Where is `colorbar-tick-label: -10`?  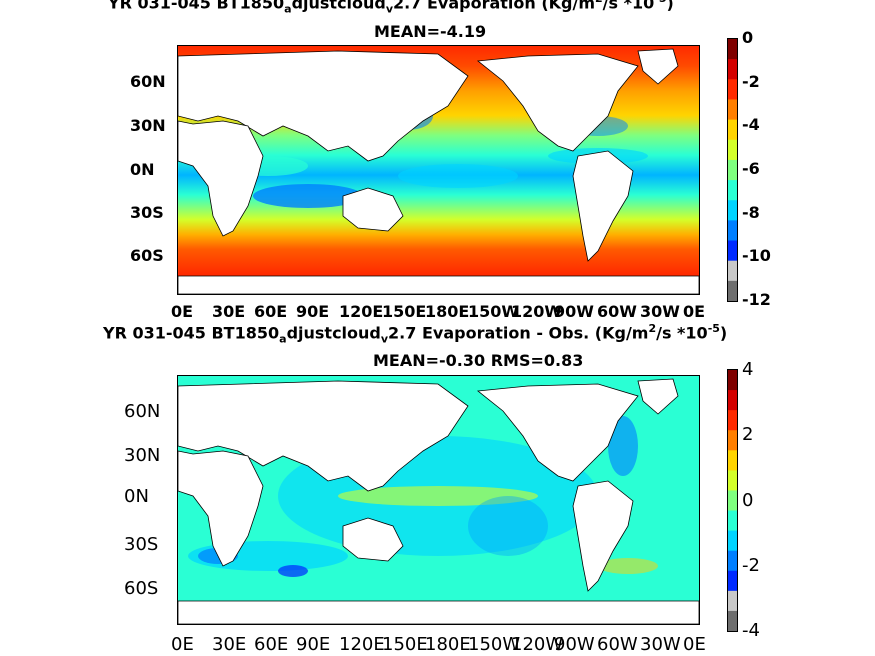
colorbar-tick-label: -10 is located at coordinates (756, 256).